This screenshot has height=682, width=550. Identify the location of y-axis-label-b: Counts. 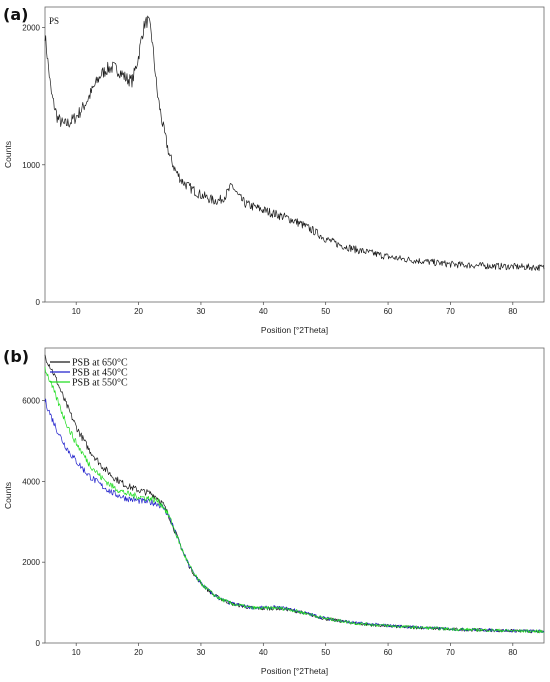
(8, 495).